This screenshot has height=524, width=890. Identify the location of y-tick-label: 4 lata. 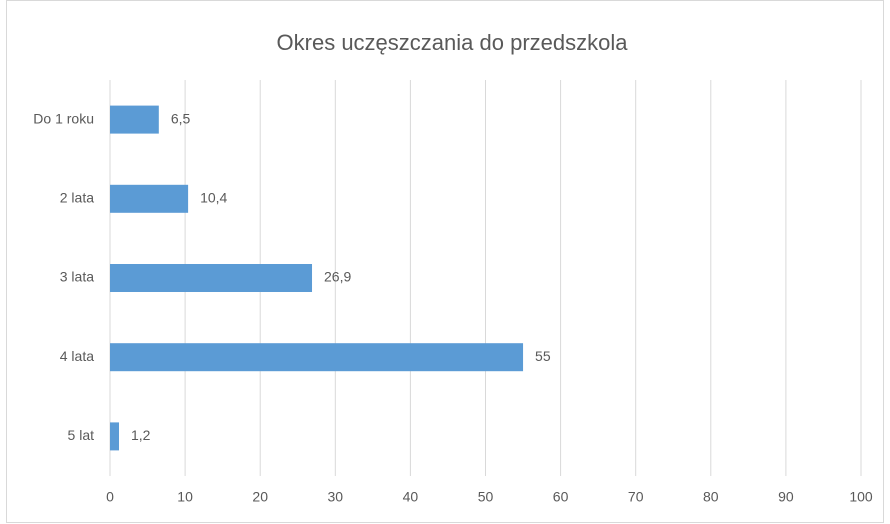
(77, 356).